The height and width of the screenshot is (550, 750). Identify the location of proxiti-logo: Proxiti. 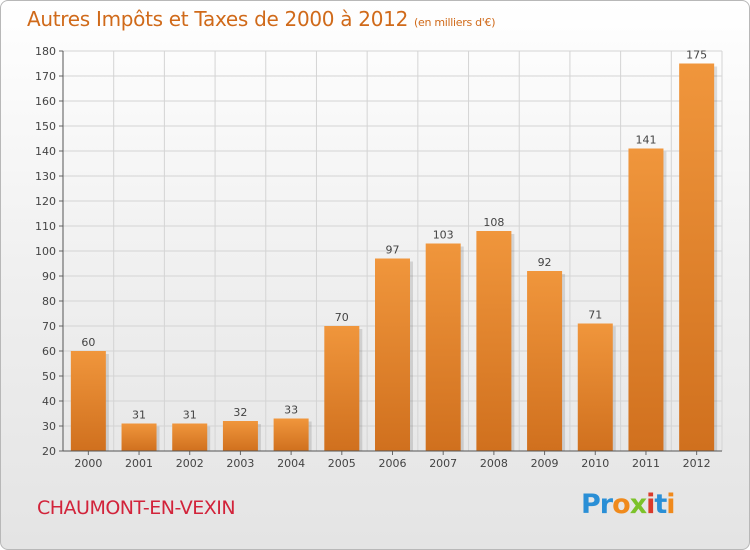
(628, 504).